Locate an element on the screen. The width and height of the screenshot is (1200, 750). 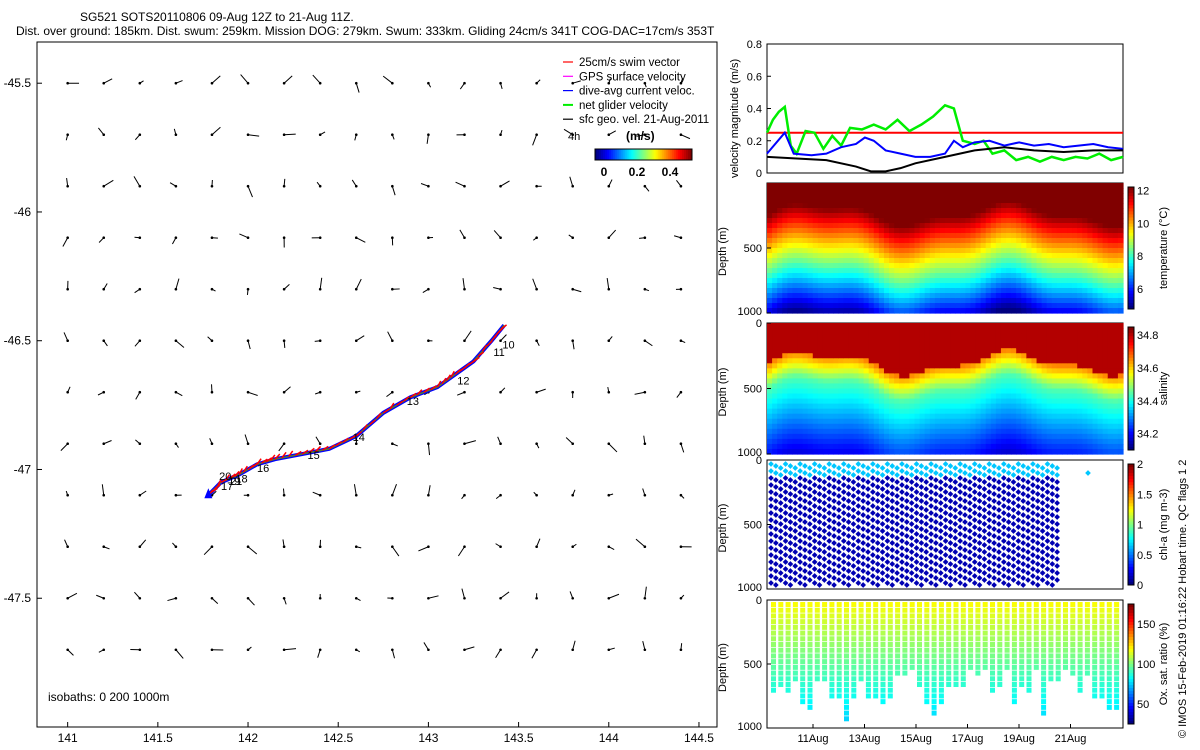
map-ytick-label: -46 is located at coordinates (23, 212).